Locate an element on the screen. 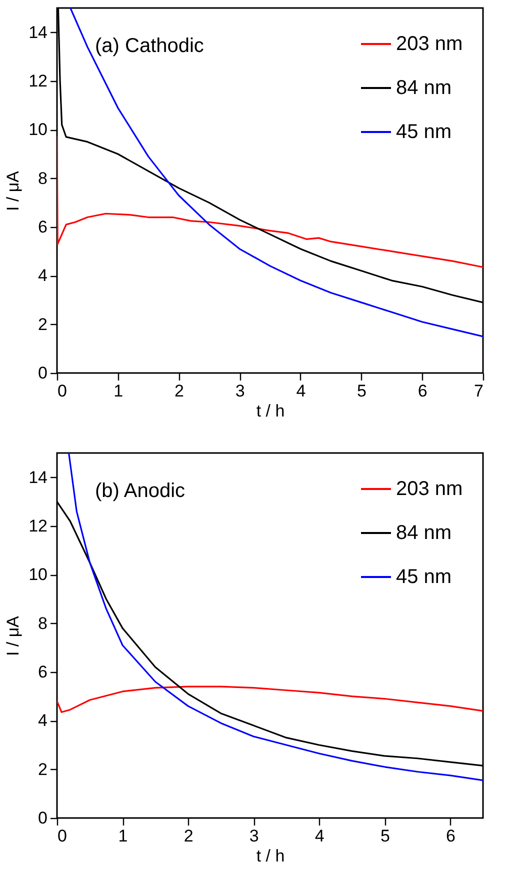  x-tick-label: 7 is located at coordinates (479, 391).